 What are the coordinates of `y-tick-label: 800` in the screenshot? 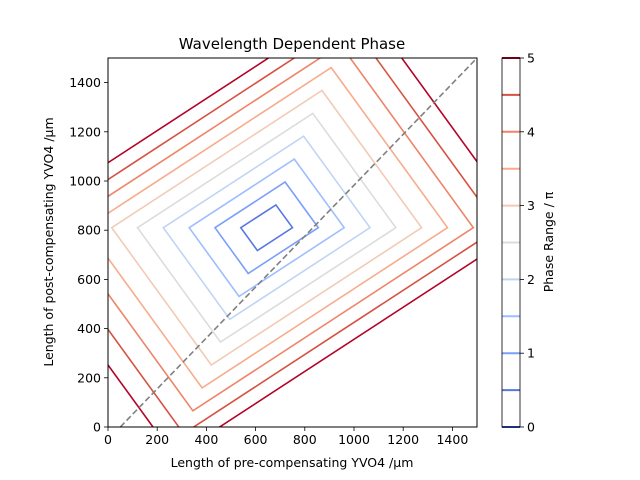 It's located at (89, 230).